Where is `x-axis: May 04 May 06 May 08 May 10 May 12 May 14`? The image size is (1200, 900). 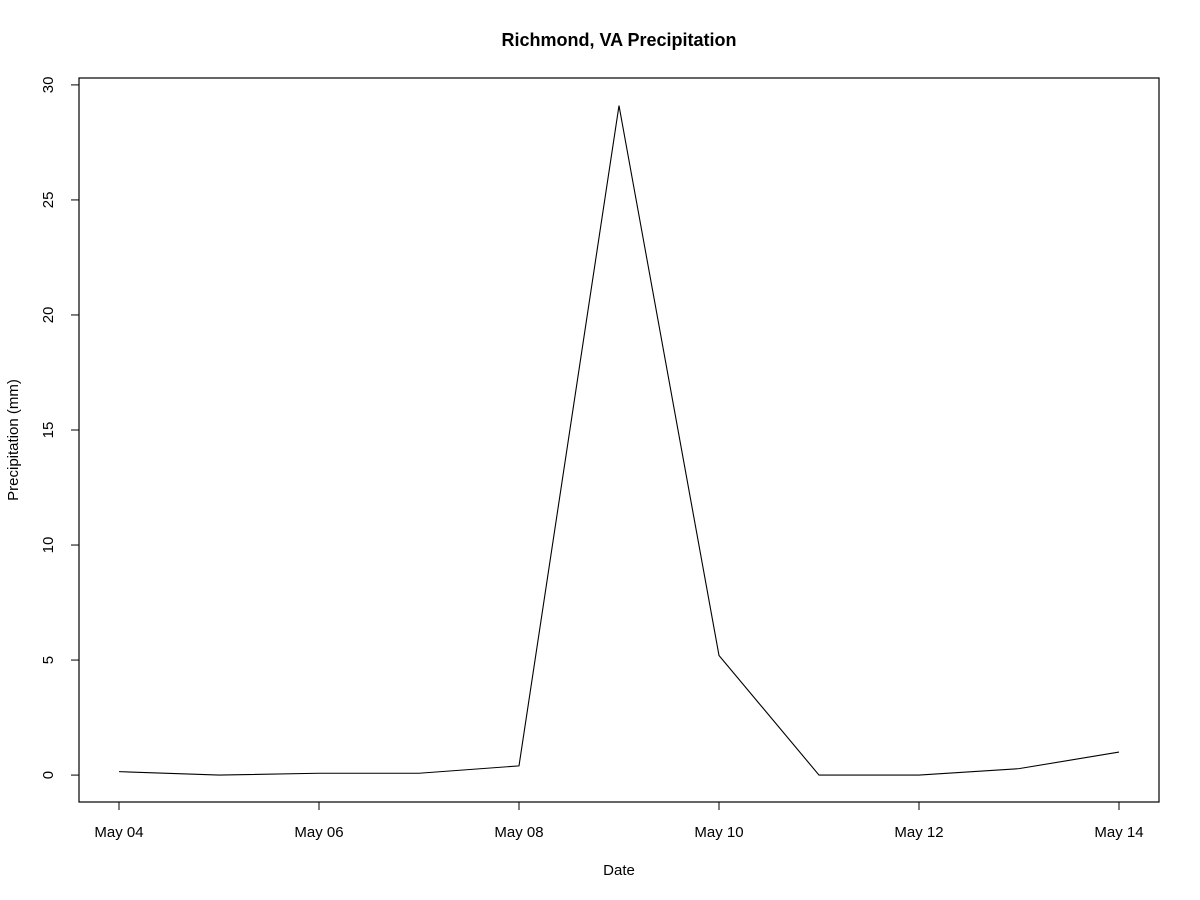 x-axis: May 04 May 06 May 08 May 10 May 12 May 14 is located at coordinates (619, 821).